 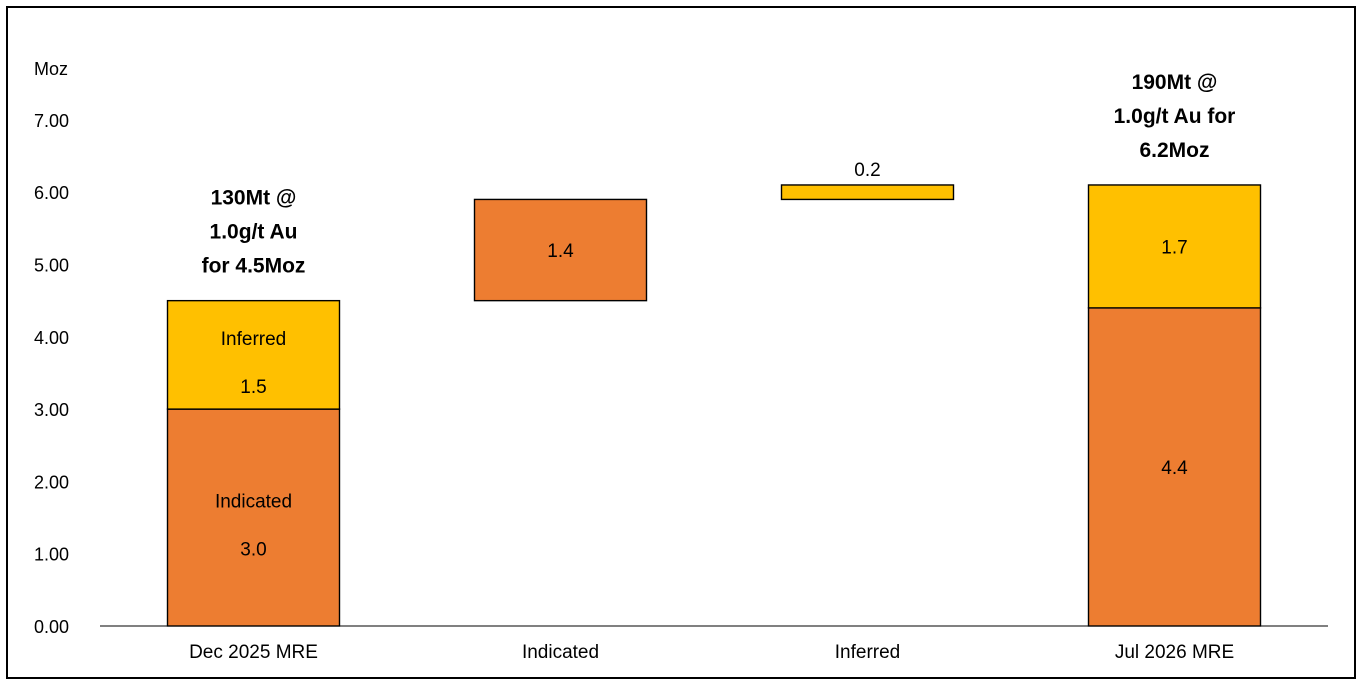 I want to click on y-tick-label: 7.00, so click(x=51, y=121).